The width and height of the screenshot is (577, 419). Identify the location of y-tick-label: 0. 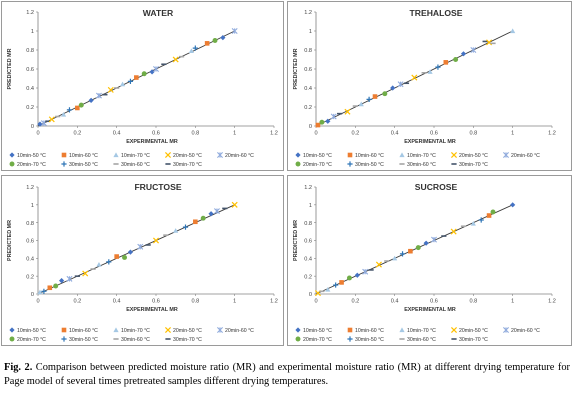
(32, 295).